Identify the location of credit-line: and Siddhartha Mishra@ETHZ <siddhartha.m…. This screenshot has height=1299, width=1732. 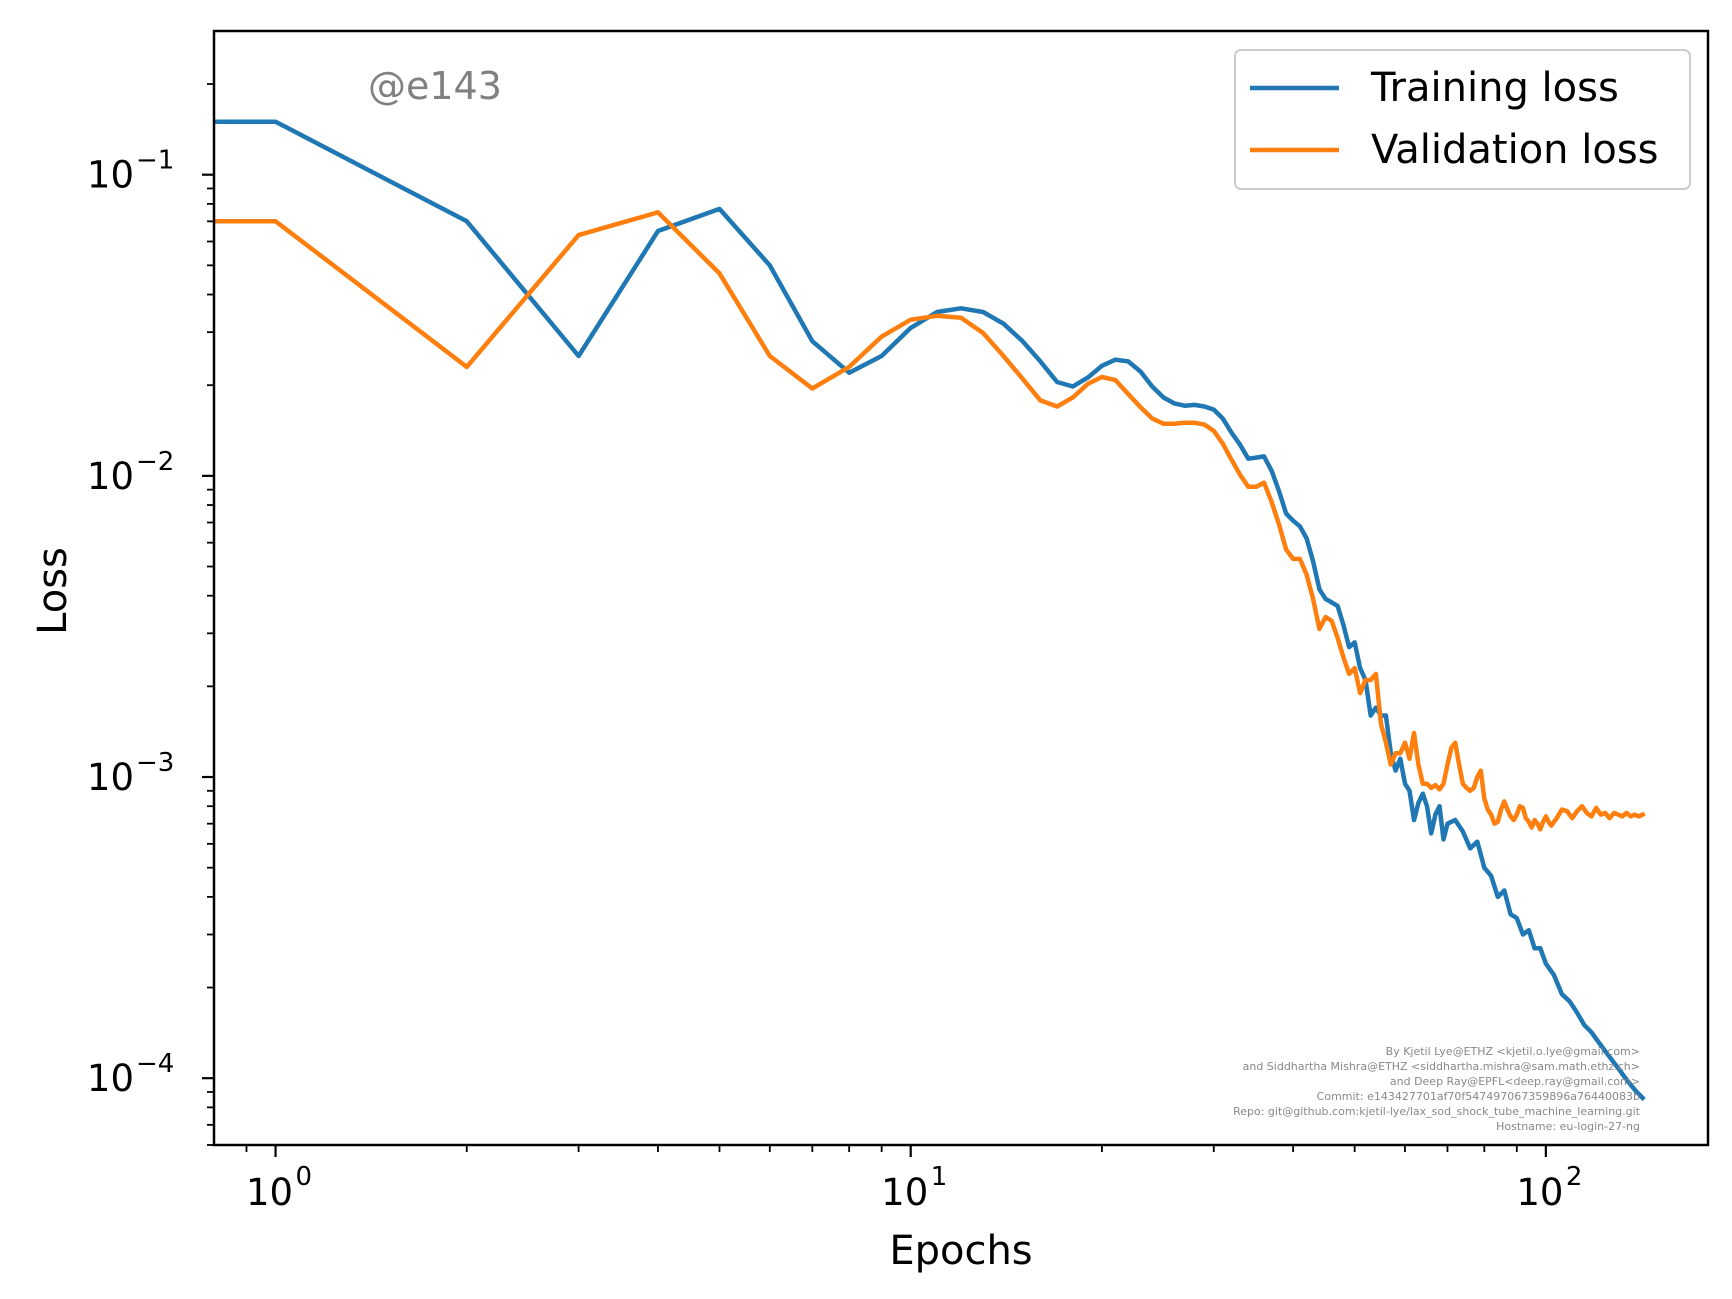
(1441, 1066).